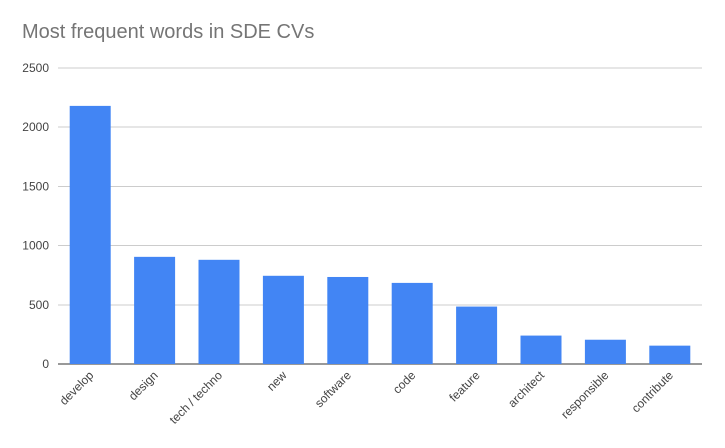  What do you see at coordinates (464, 386) in the screenshot?
I see `x-tick-label: feature` at bounding box center [464, 386].